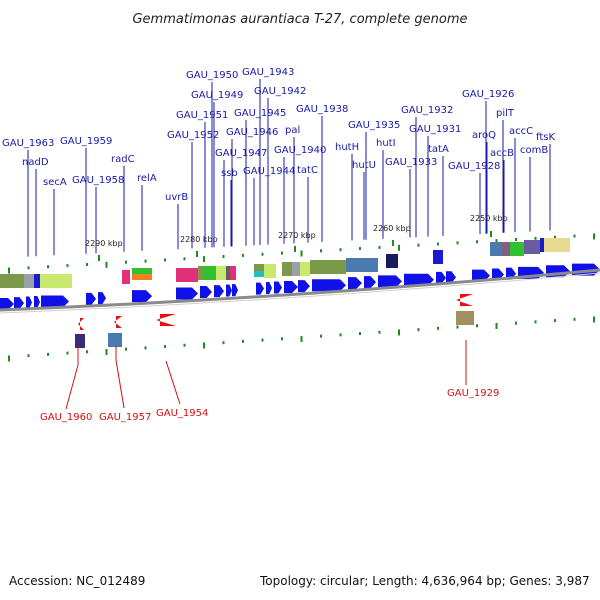 The width and height of the screenshot is (600, 600). What do you see at coordinates (489, 218) in the screenshot?
I see `kbp-label: 2250 kbp` at bounding box center [489, 218].